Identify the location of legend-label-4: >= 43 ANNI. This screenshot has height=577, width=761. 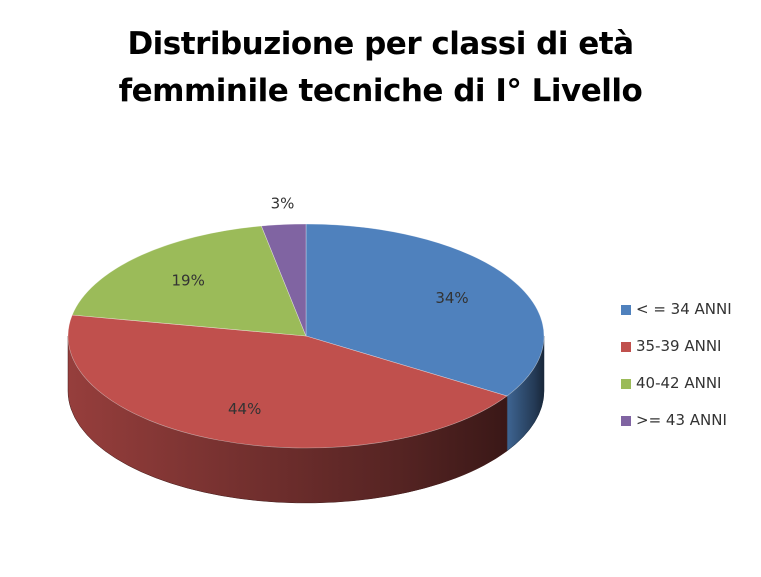
(681, 420).